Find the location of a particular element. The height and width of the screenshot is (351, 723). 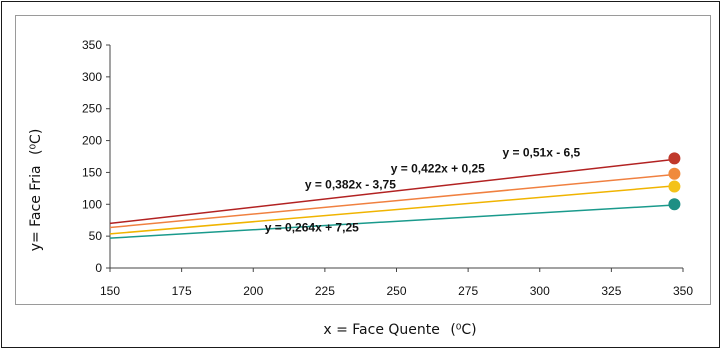

y-tick-label: 0 is located at coordinates (98, 268).